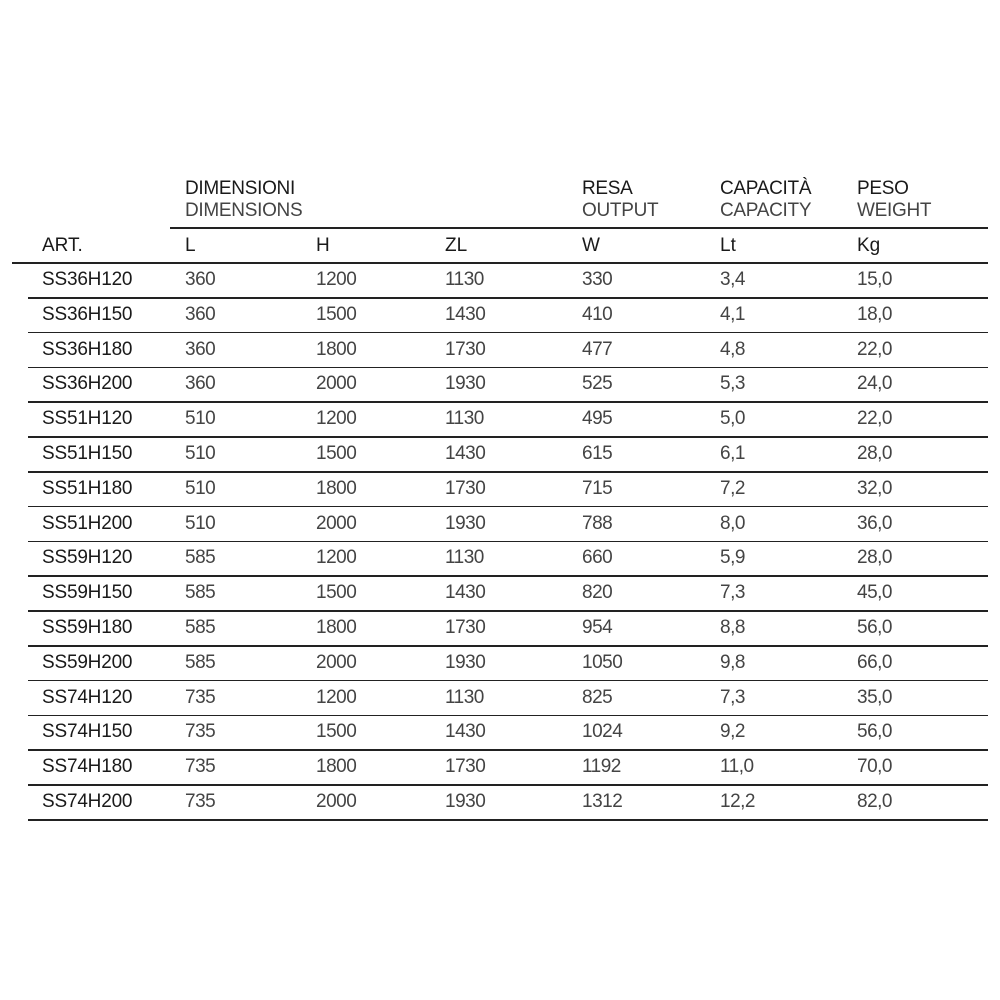  What do you see at coordinates (597, 593) in the screenshot?
I see `cell-w: 820` at bounding box center [597, 593].